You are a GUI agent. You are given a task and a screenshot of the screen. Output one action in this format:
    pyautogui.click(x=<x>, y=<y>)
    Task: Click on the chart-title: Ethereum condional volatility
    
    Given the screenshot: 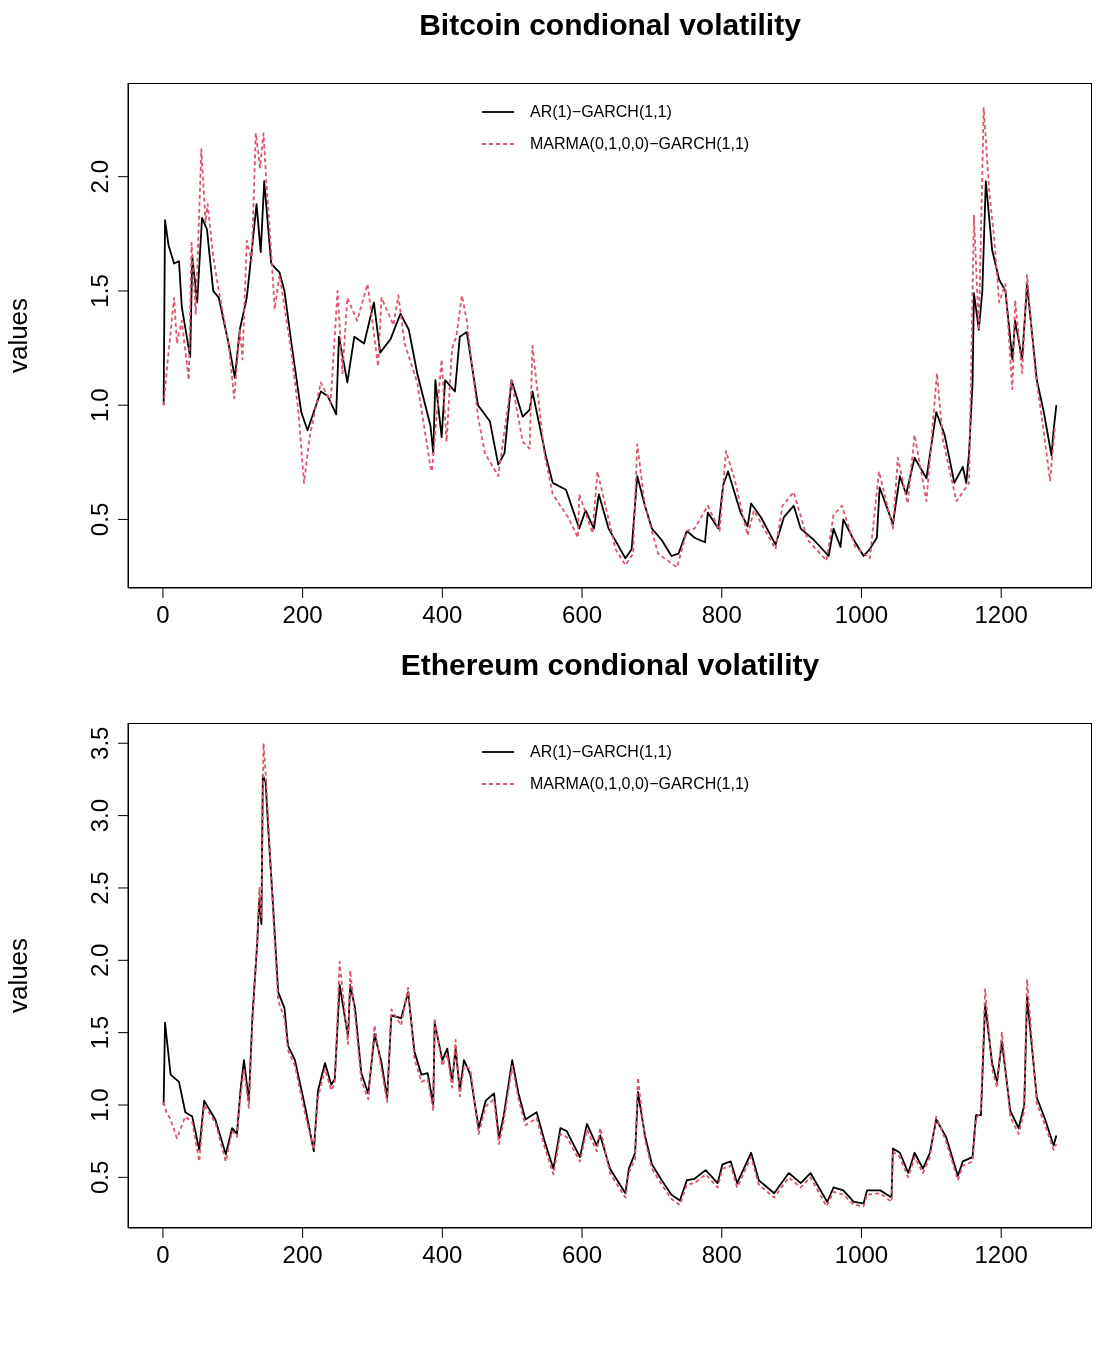 What is the action you would take?
    pyautogui.click(x=610, y=665)
    